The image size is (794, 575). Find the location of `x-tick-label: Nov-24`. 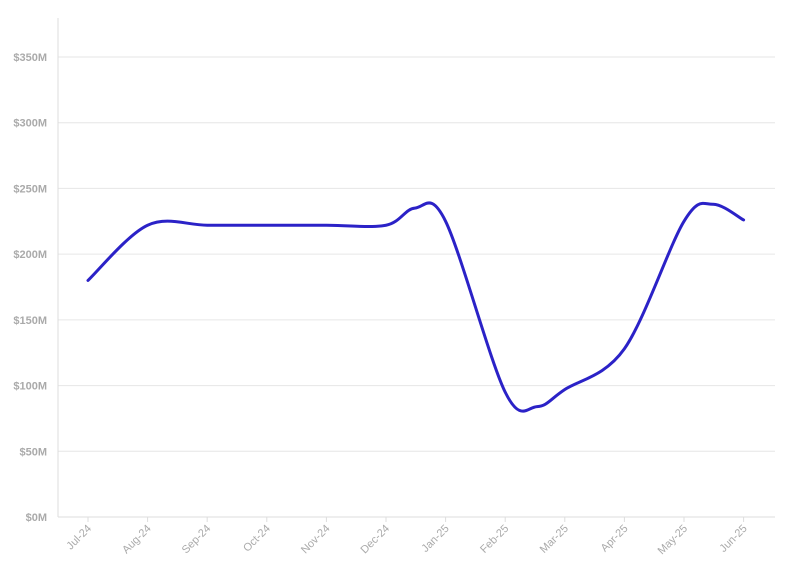

x-tick-label: Nov-24 is located at coordinates (316, 540).